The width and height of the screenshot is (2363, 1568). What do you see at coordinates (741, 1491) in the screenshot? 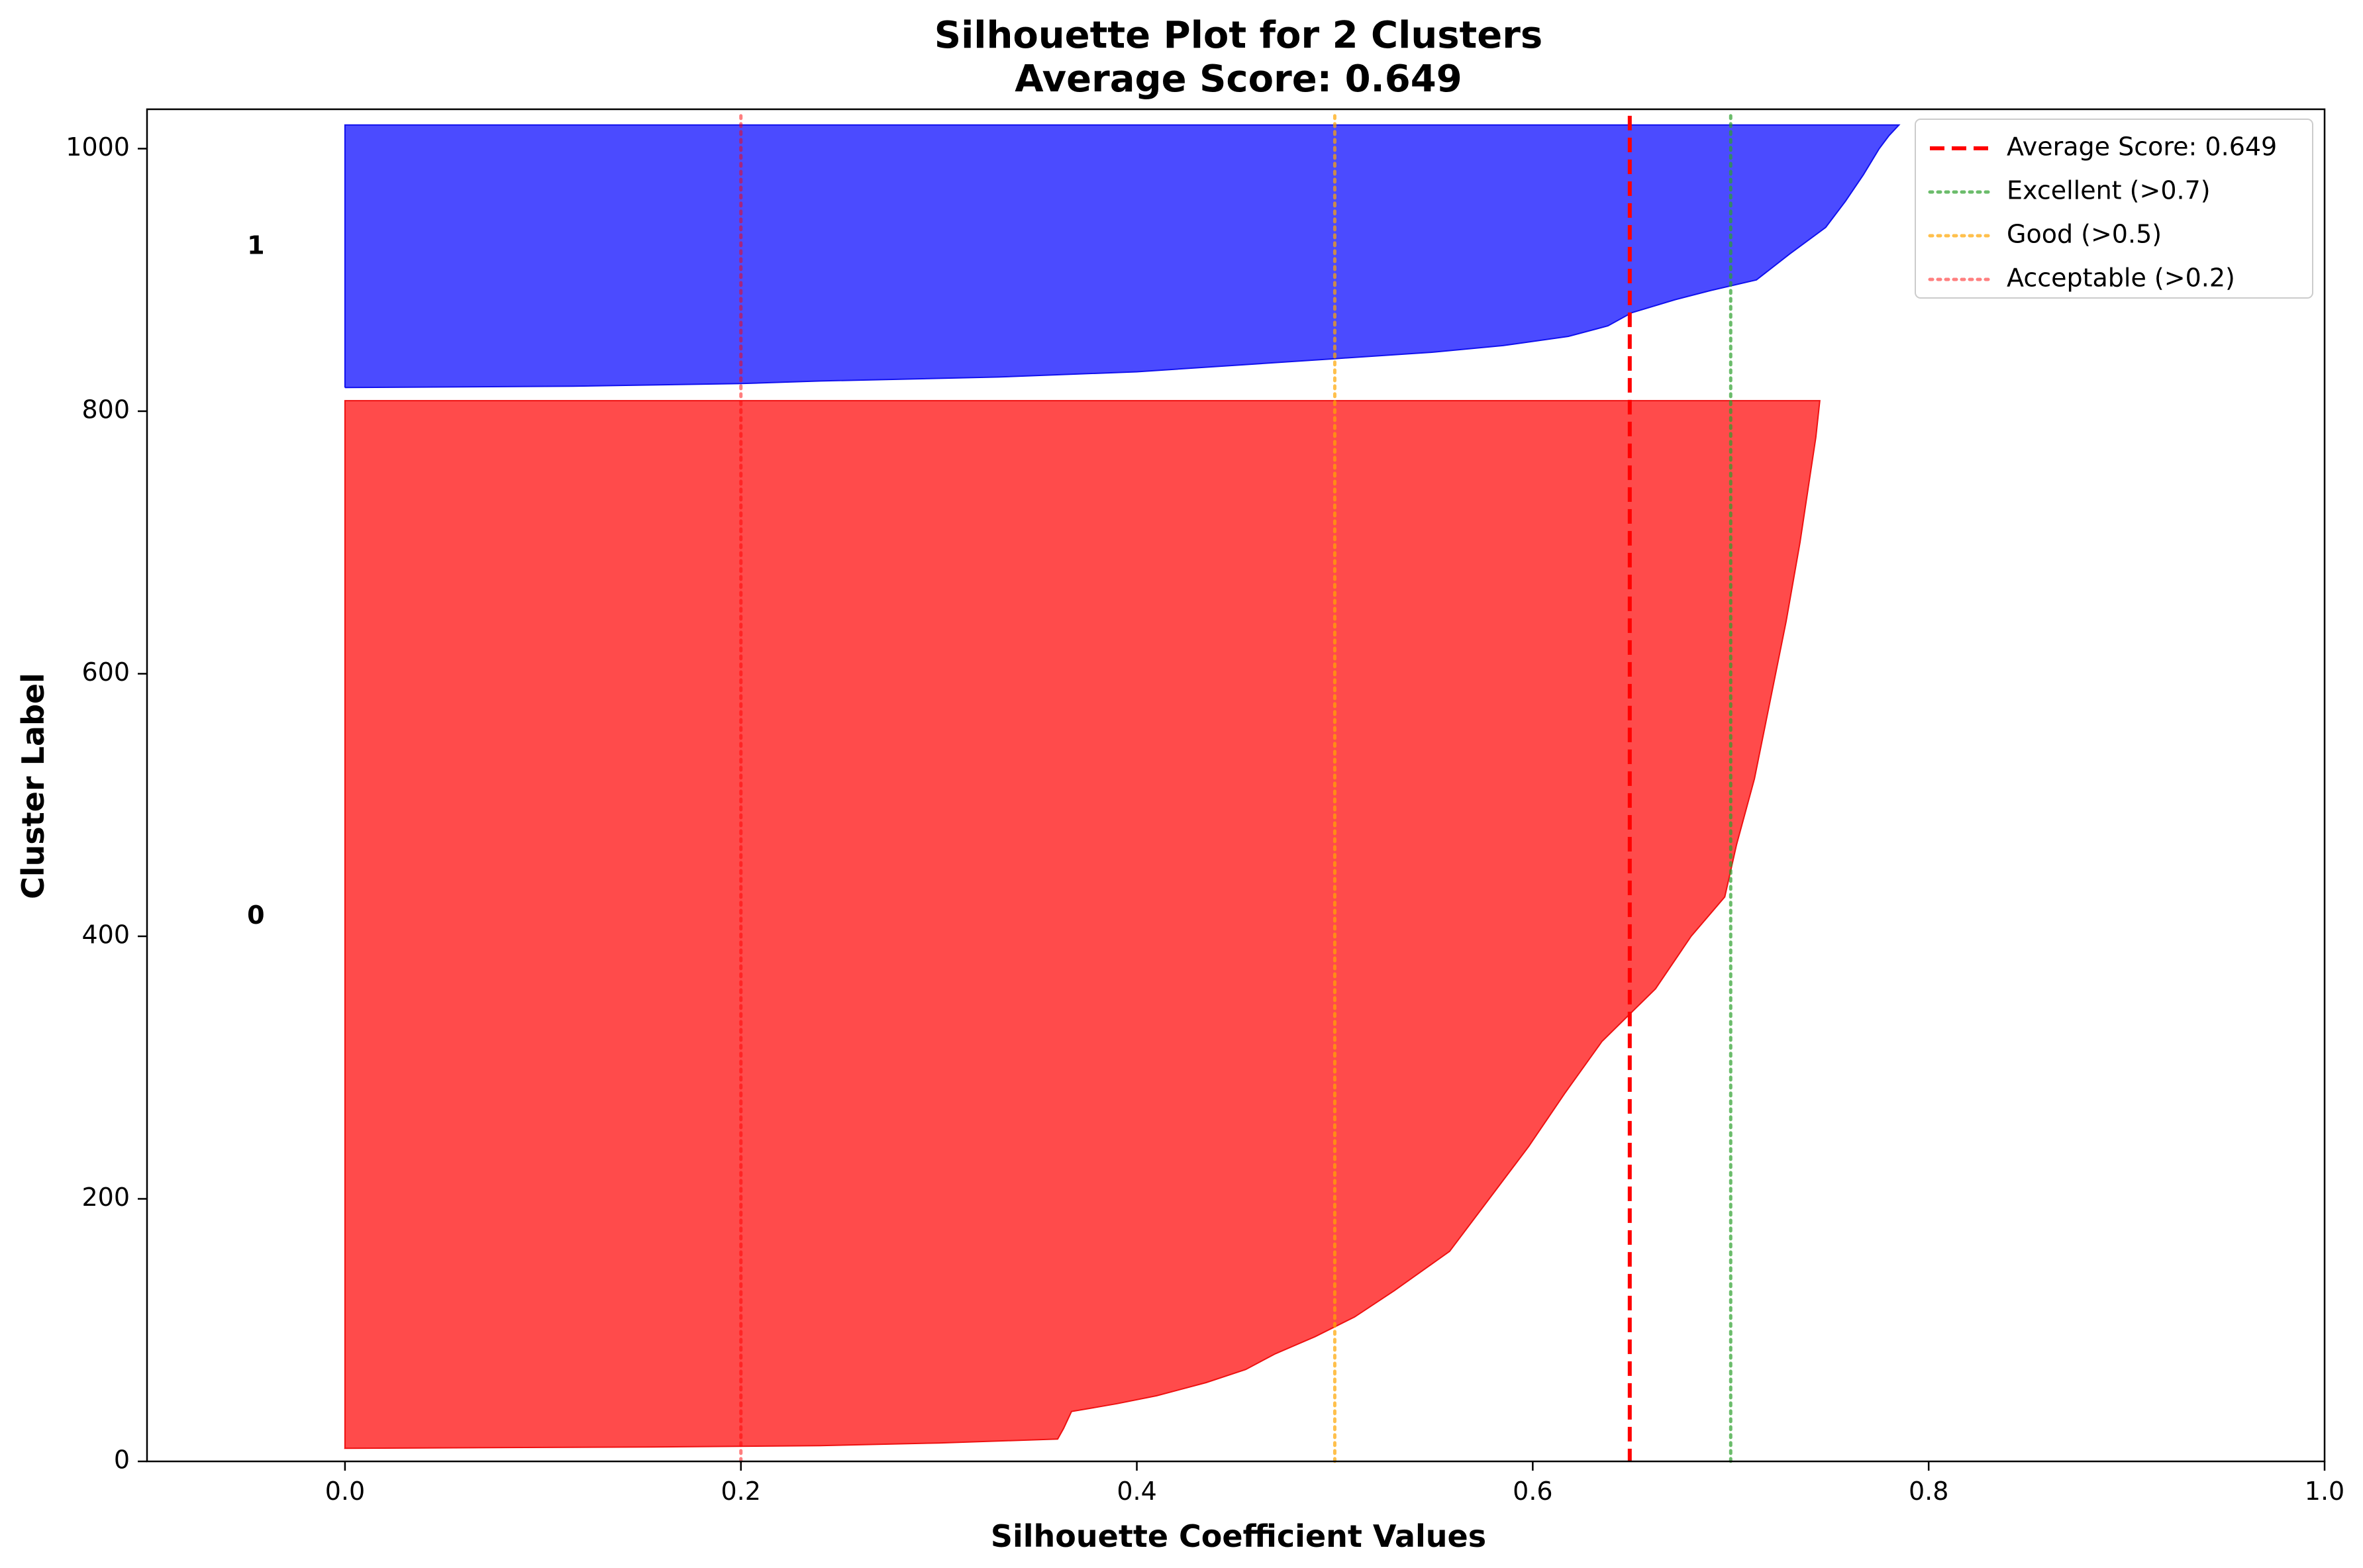
I see `x-tick-label: 0.2` at bounding box center [741, 1491].